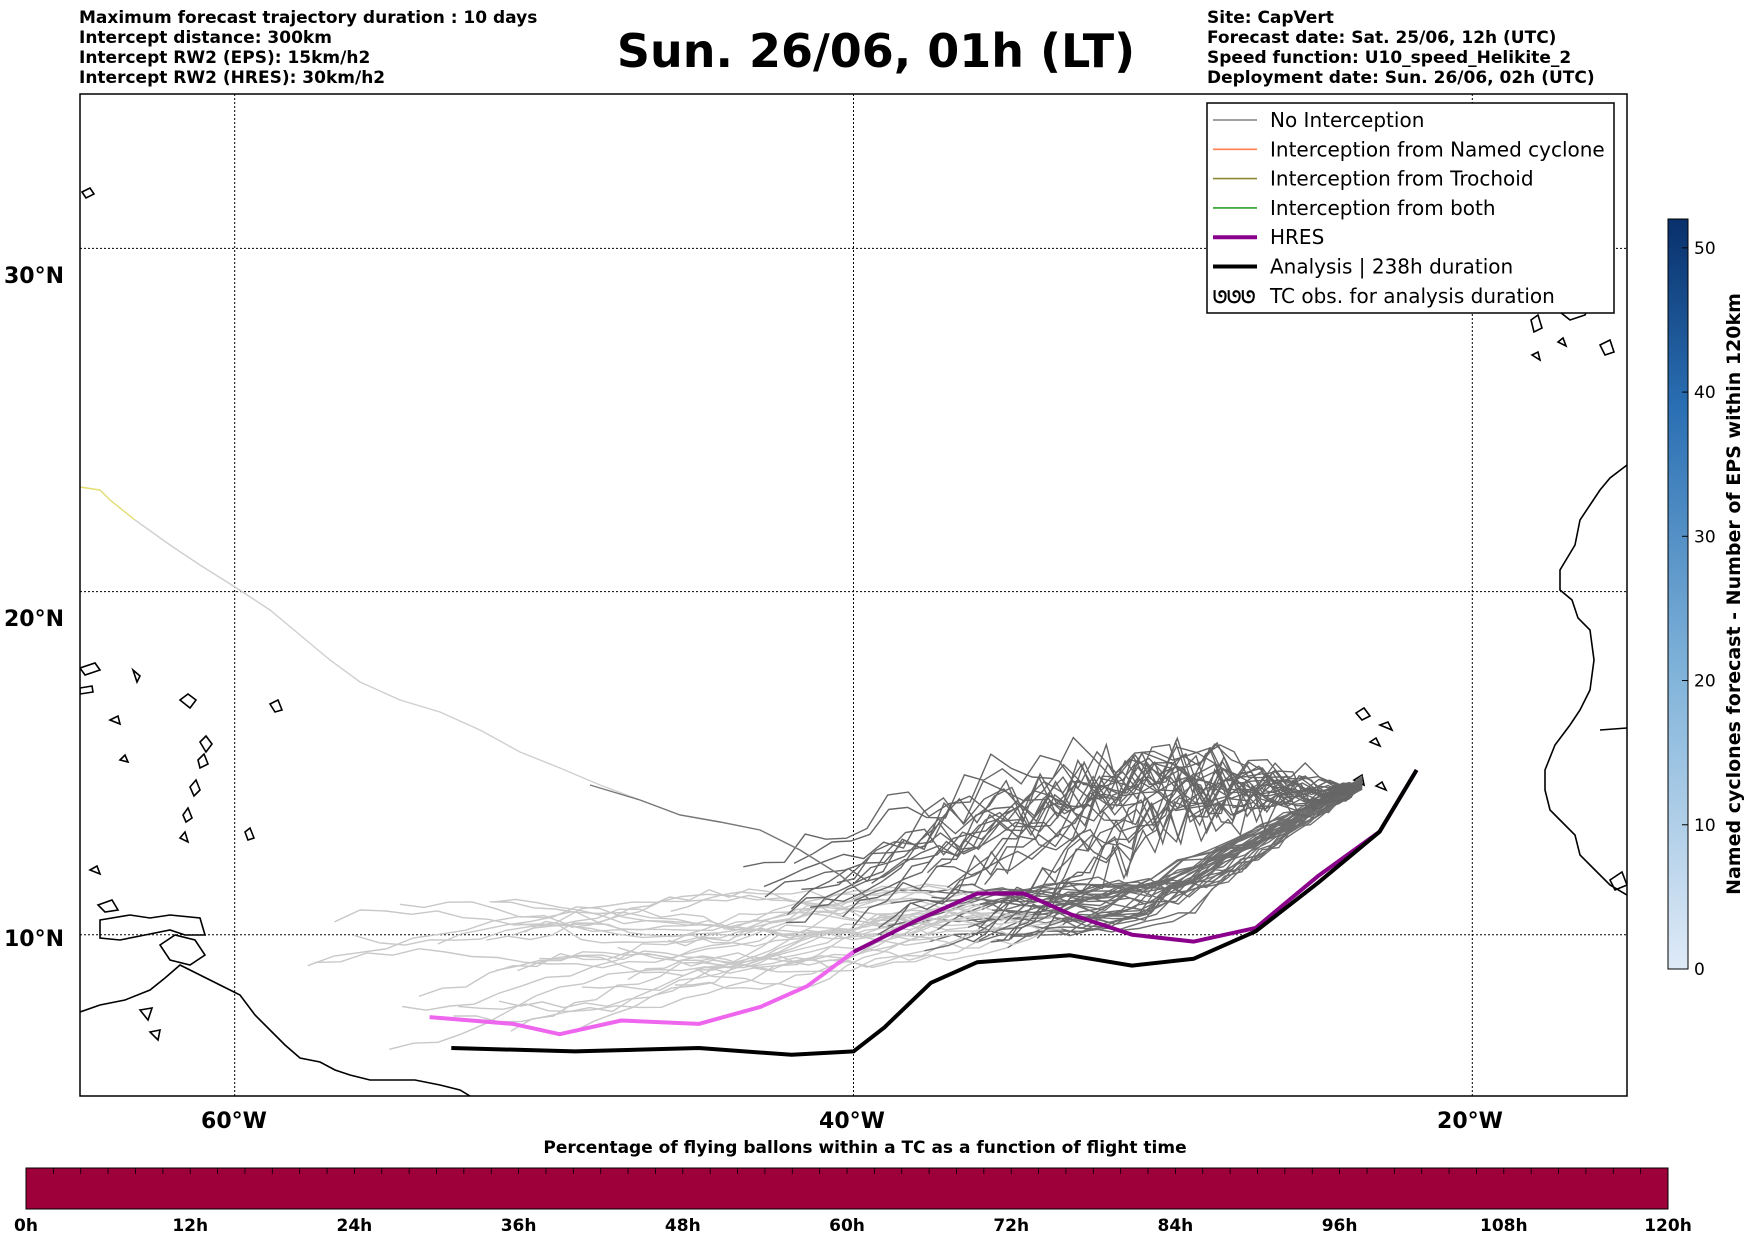  I want to click on colorbar-right-tick-label: 40, so click(1705, 393).